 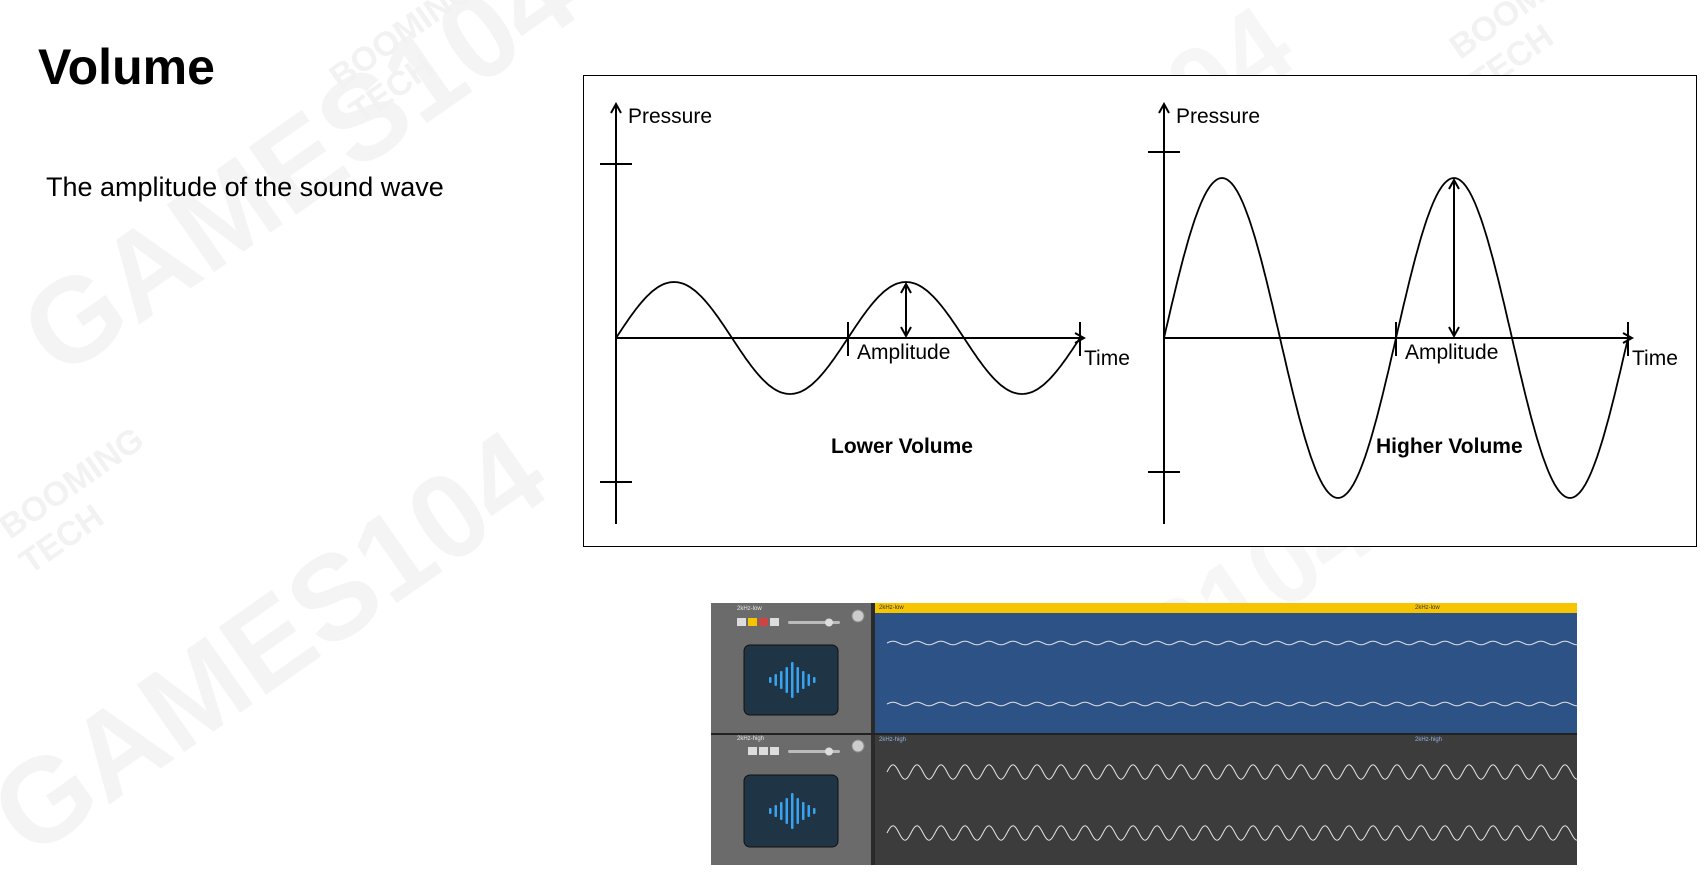 I want to click on track-header-low, so click(x=801, y=662).